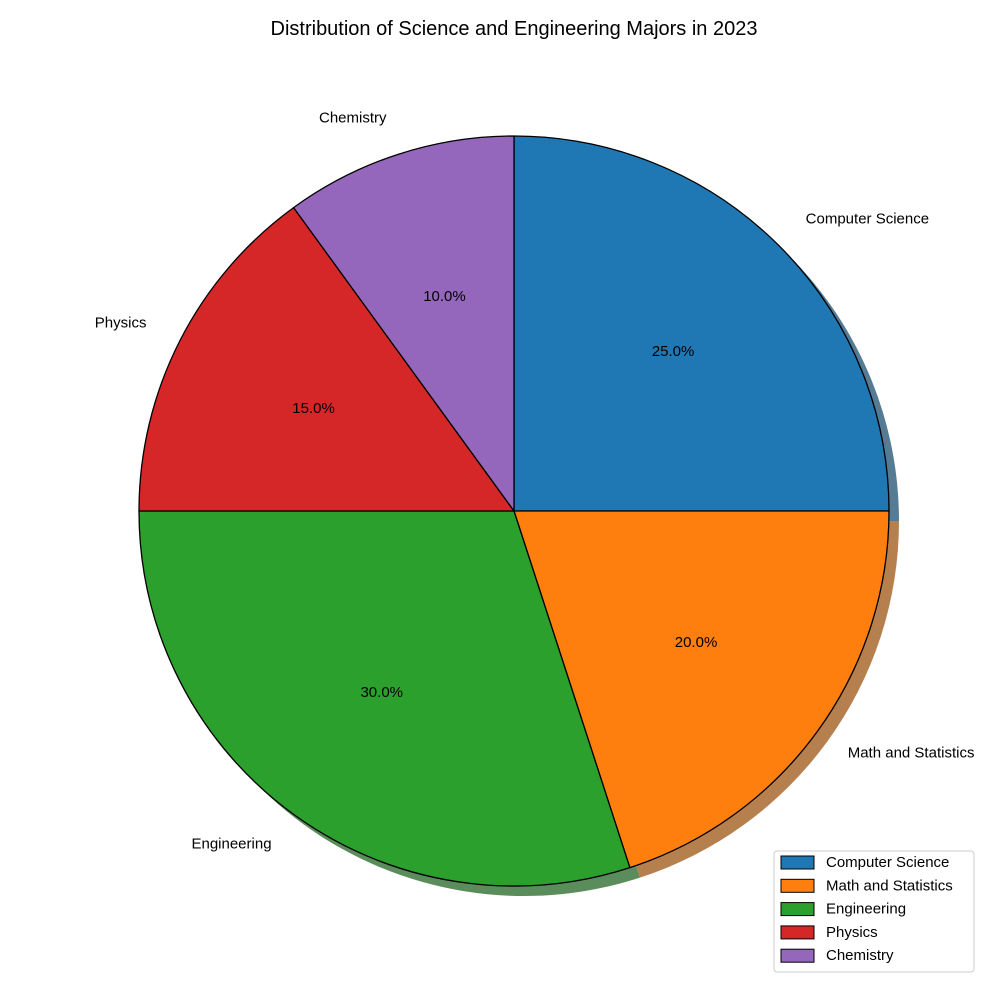 The height and width of the screenshot is (1005, 1000). Describe the element at coordinates (313, 408) in the screenshot. I see `pct-label-physics: 15.0%` at that location.